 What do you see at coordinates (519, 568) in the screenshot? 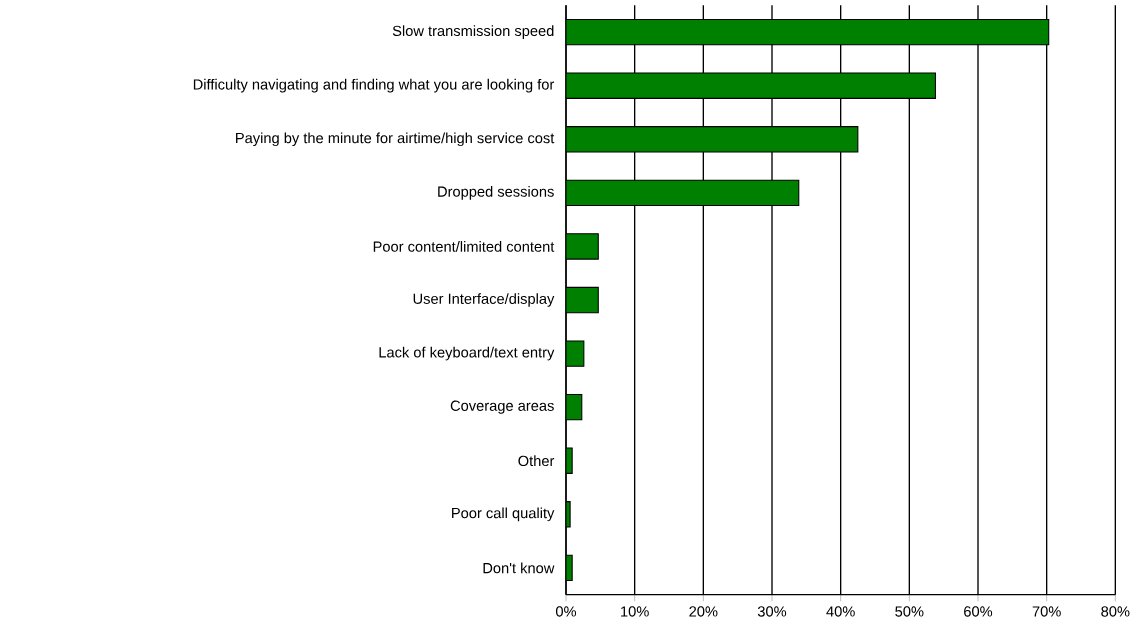
I see `y-tick-label: Don't know` at bounding box center [519, 568].